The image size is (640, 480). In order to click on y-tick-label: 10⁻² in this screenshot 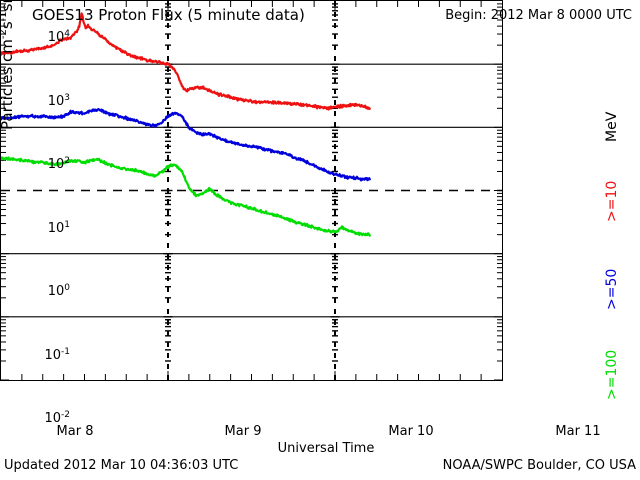, I will do `click(57, 418)`.